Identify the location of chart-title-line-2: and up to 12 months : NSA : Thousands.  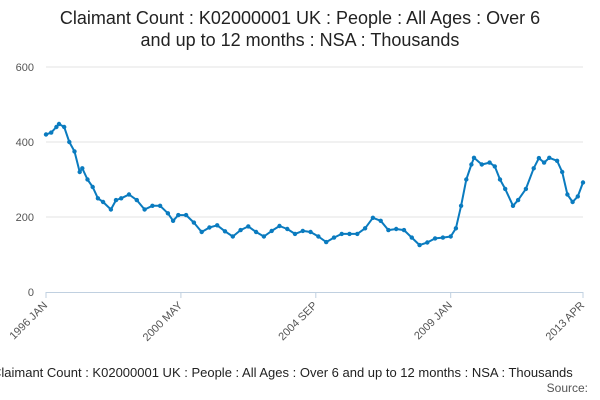
(300, 40).